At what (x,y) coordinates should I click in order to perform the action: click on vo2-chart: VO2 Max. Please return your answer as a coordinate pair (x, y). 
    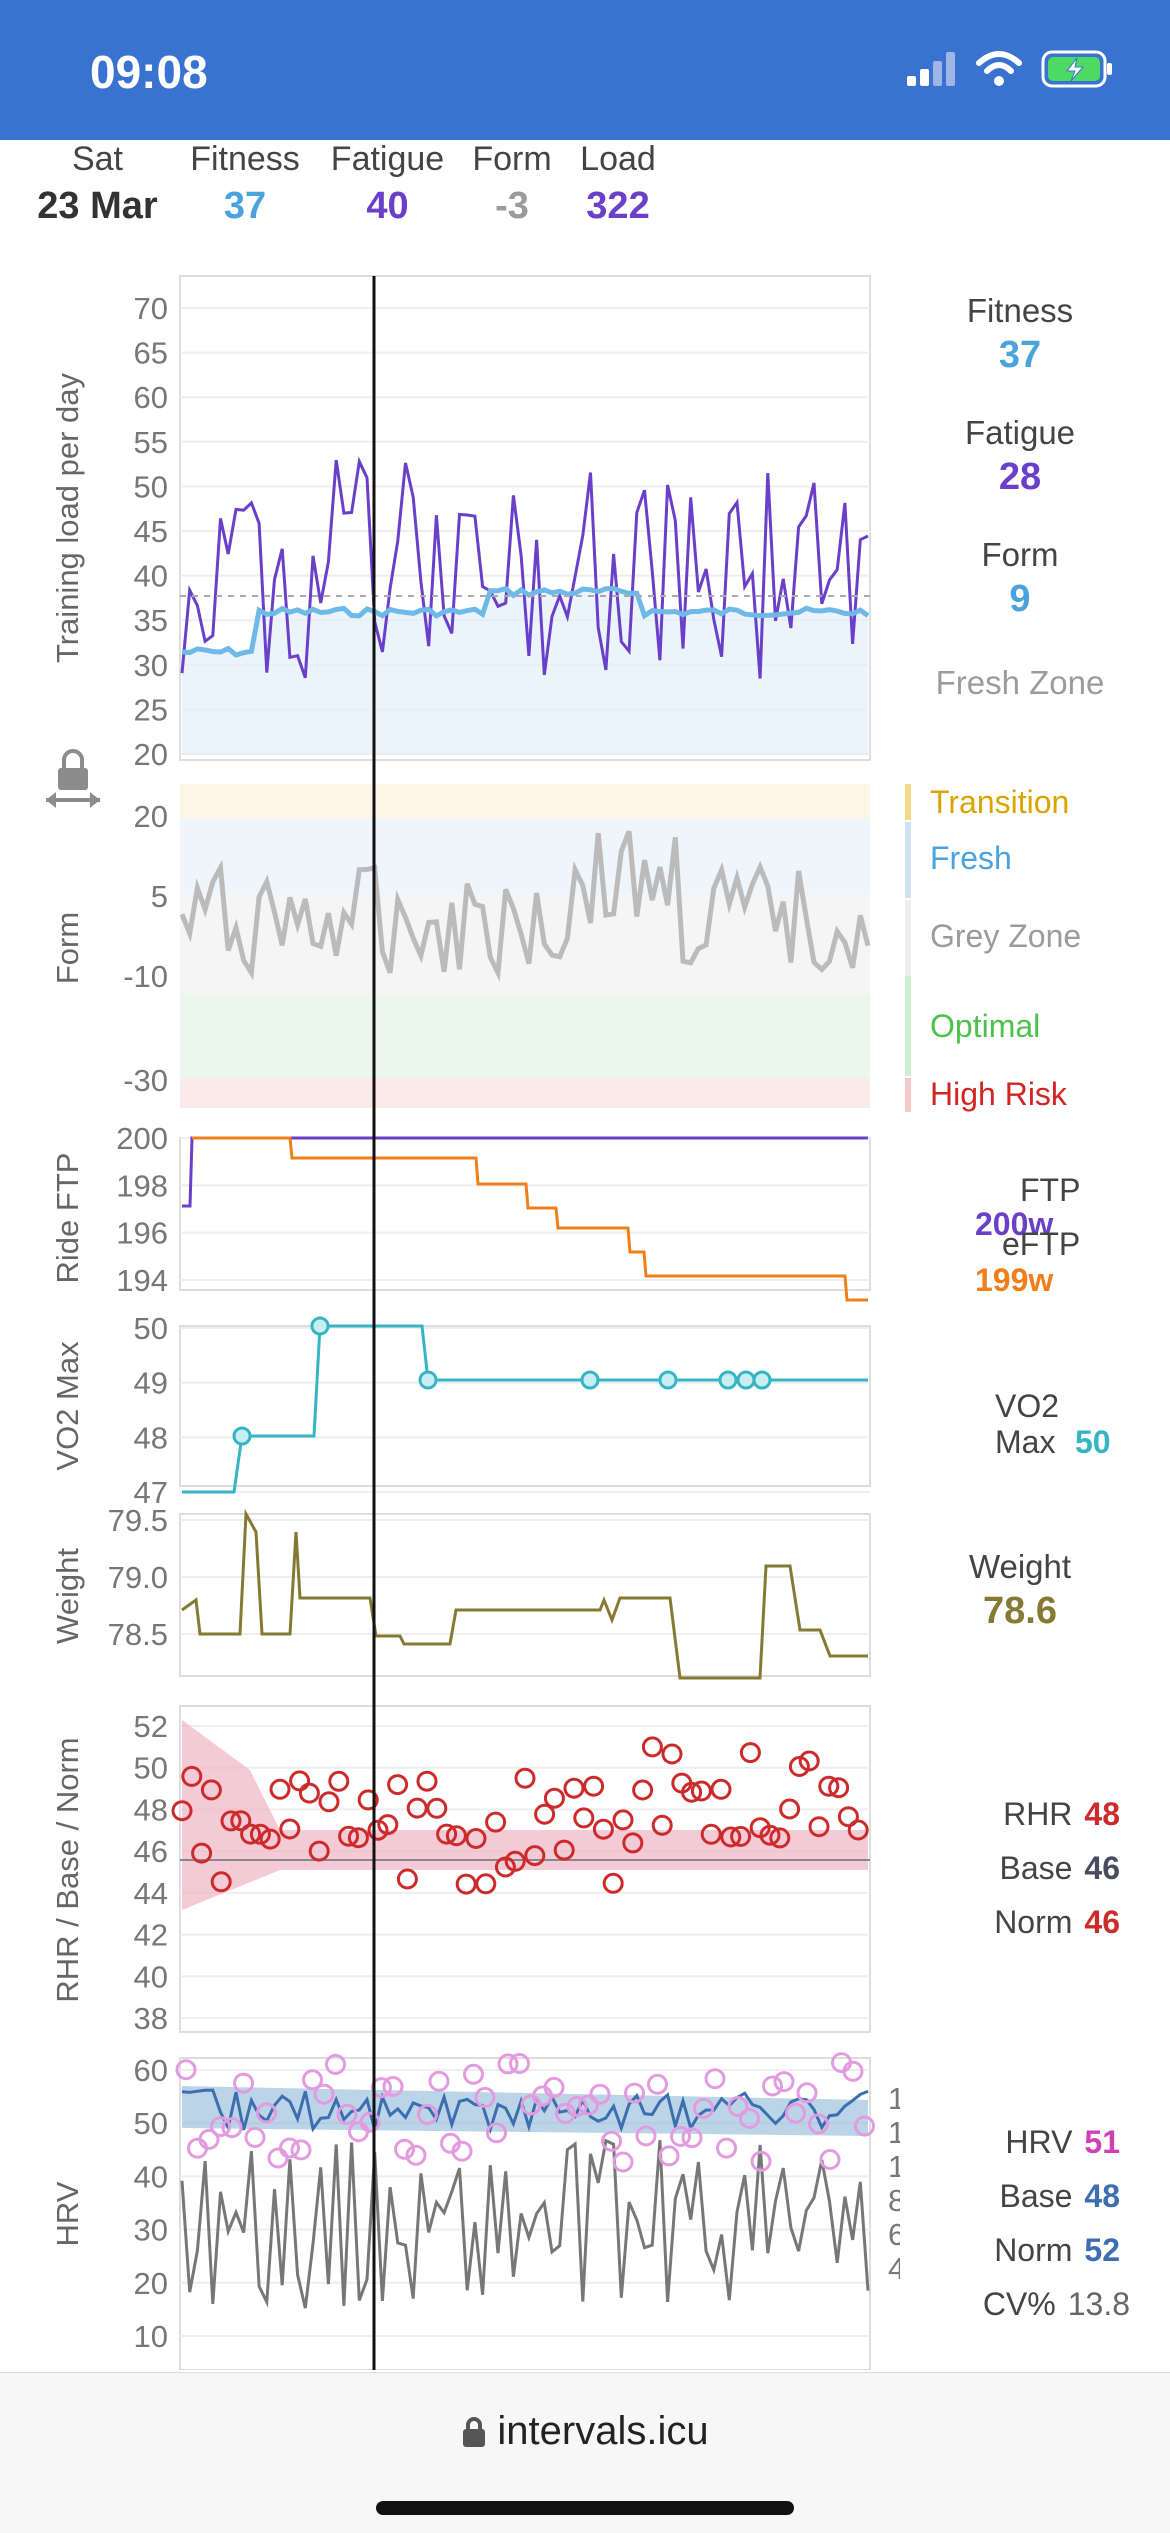
    Looking at the image, I should click on (460, 1406).